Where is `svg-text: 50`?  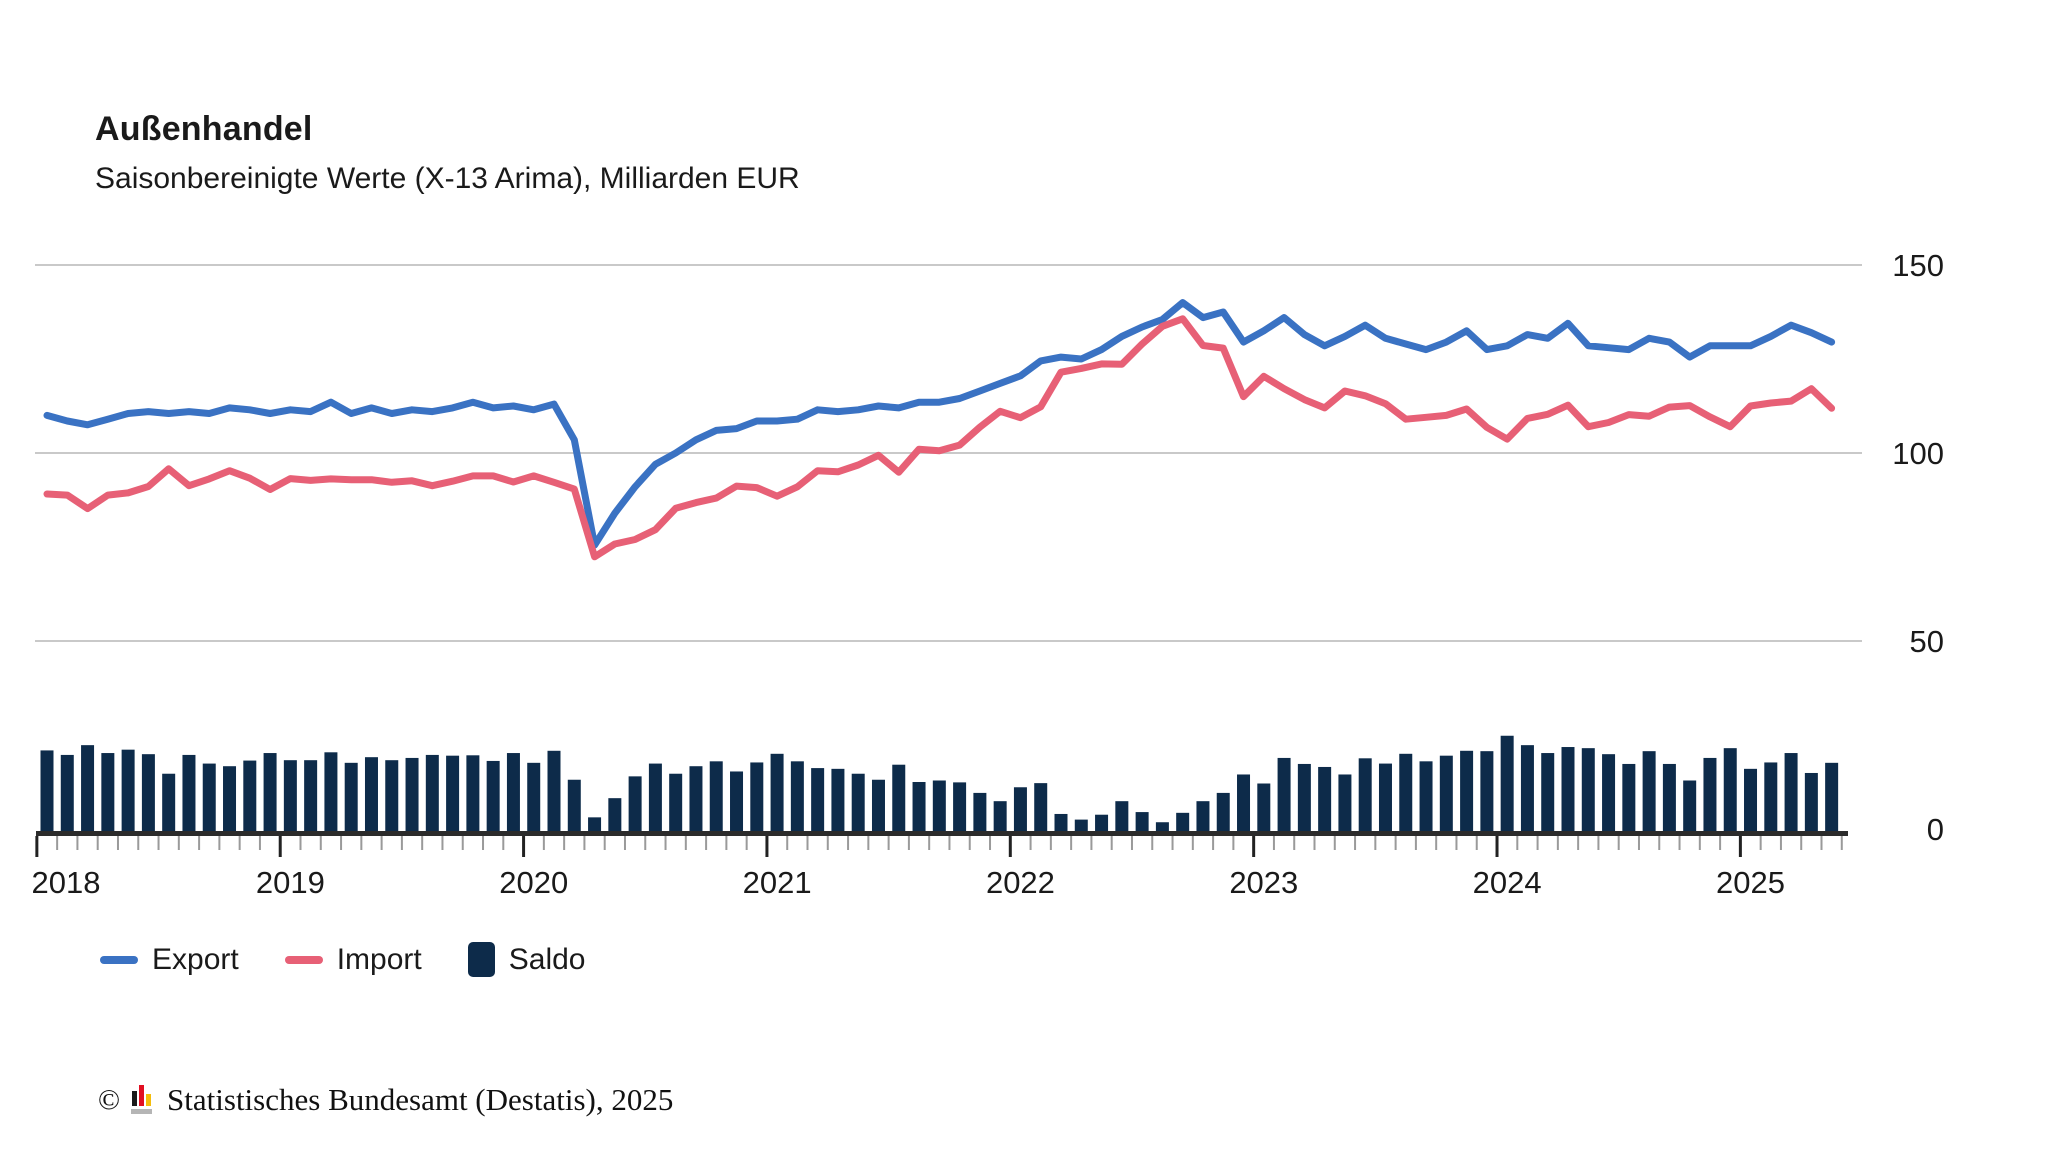 svg-text: 50 is located at coordinates (1927, 641).